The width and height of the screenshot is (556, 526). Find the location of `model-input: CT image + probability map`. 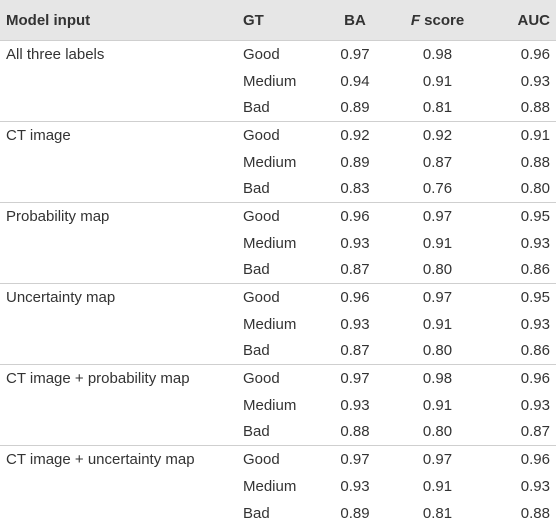

model-input: CT image + probability map is located at coordinates (118, 378).